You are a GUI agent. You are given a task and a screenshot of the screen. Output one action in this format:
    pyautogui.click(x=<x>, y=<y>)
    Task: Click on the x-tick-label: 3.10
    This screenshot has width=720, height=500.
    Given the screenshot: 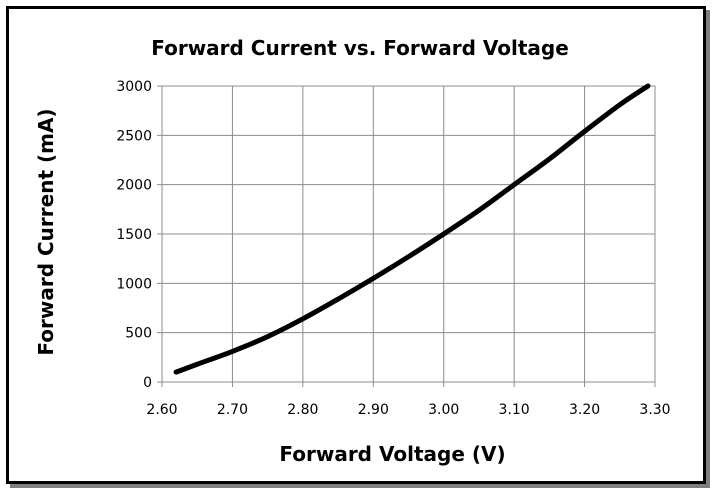 What is the action you would take?
    pyautogui.click(x=514, y=410)
    